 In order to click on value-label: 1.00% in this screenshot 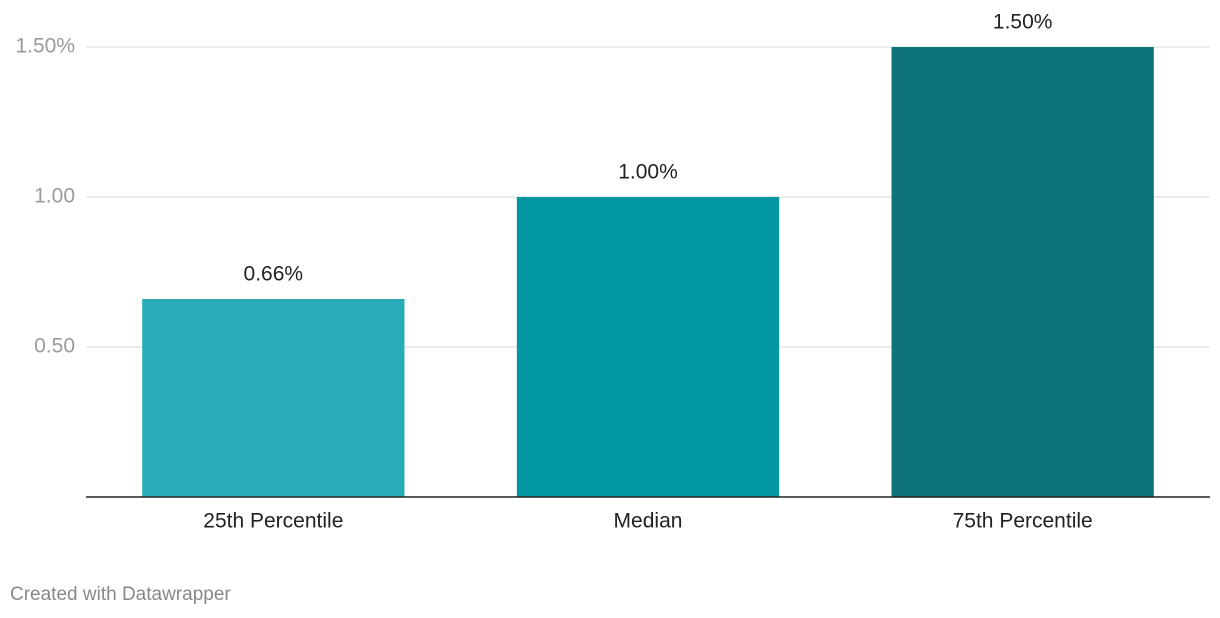, I will do `click(648, 172)`.